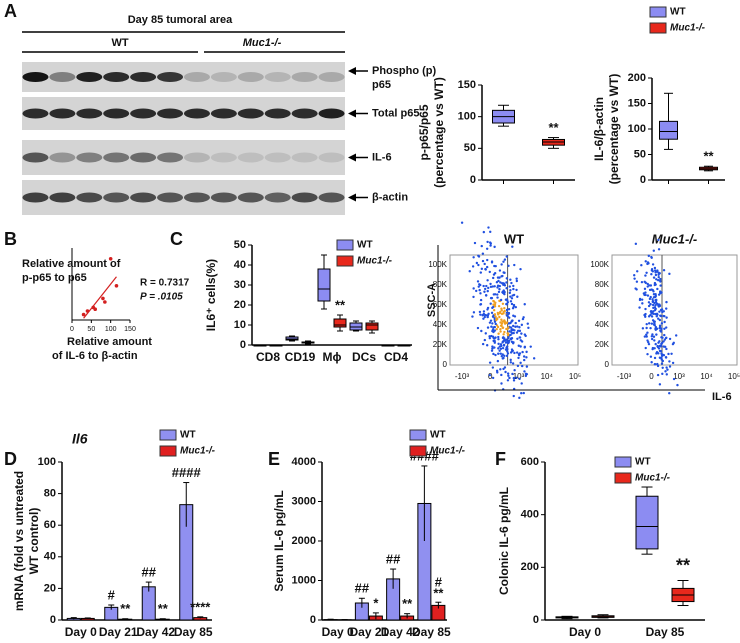 The width and height of the screenshot is (740, 643). I want to click on y-tick-label: 30, so click(240, 285).